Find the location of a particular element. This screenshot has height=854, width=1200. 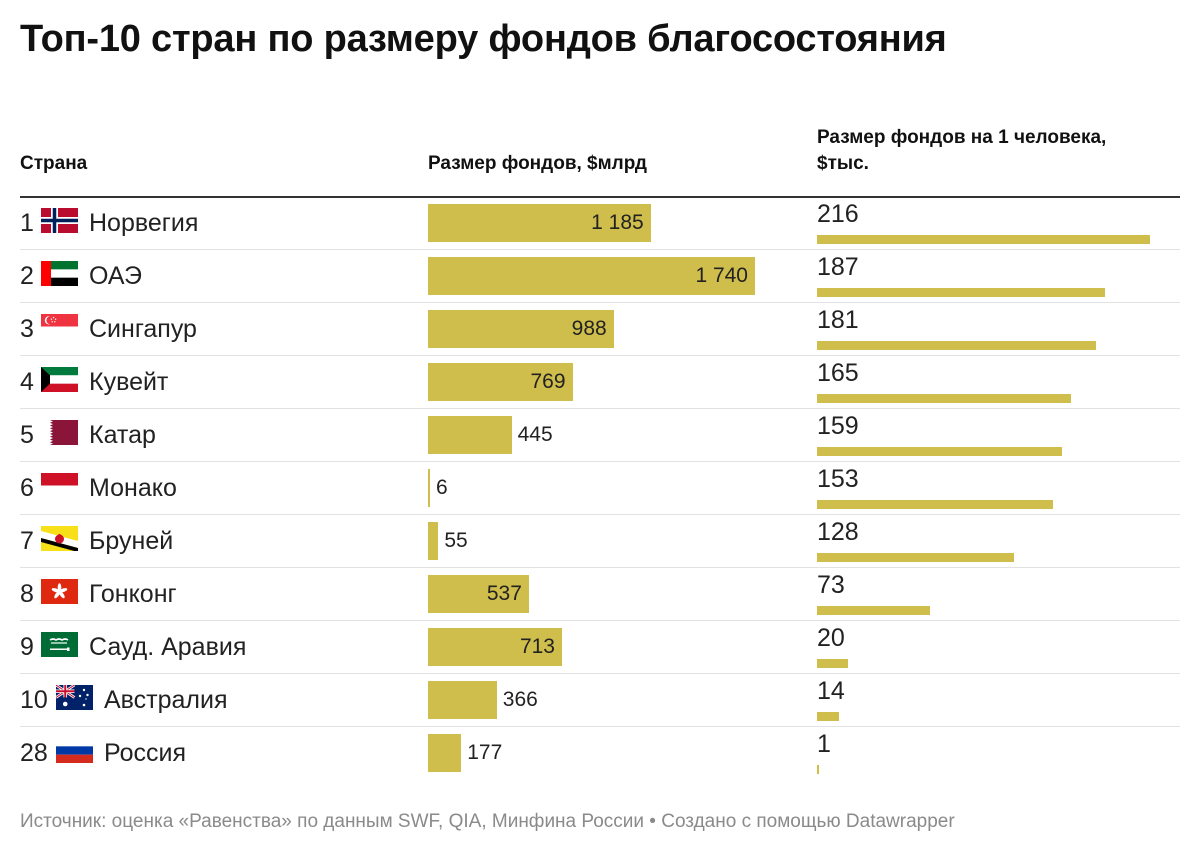

fund-value-label: 713 is located at coordinates (537, 646).